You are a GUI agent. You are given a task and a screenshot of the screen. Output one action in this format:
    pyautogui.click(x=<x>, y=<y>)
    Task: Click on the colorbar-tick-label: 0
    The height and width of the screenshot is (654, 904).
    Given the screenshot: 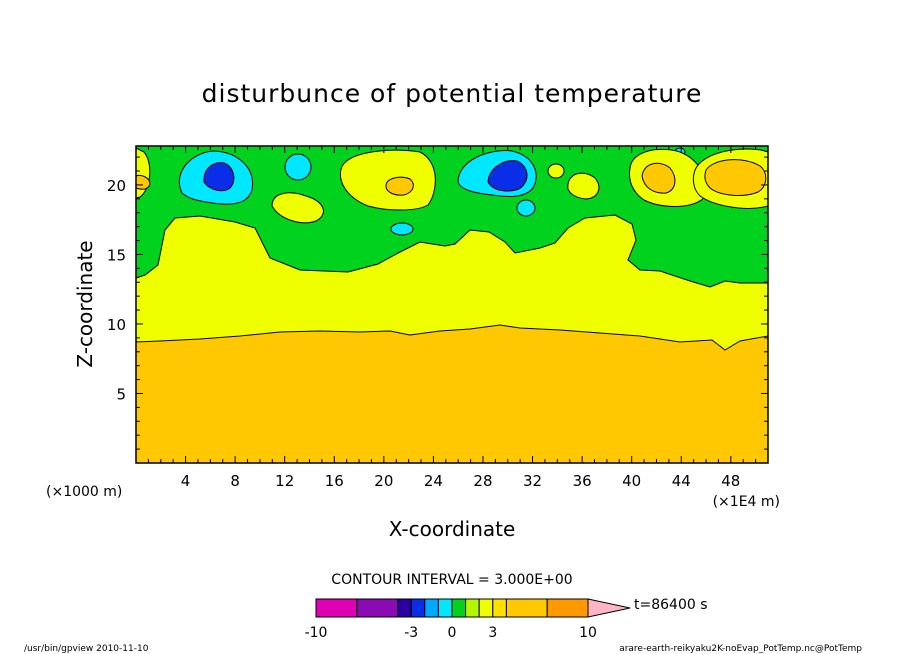 What is the action you would take?
    pyautogui.click(x=452, y=633)
    